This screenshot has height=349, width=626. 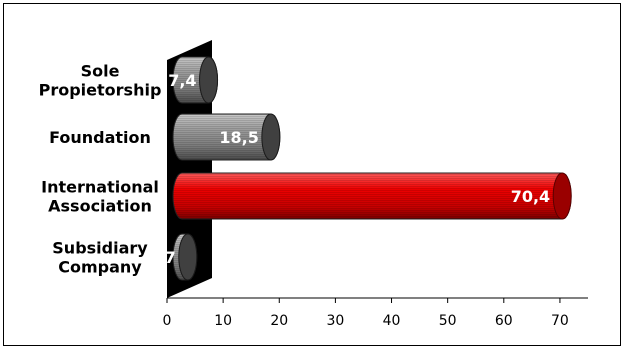 What do you see at coordinates (279, 321) in the screenshot?
I see `x-tick-label: 20` at bounding box center [279, 321].